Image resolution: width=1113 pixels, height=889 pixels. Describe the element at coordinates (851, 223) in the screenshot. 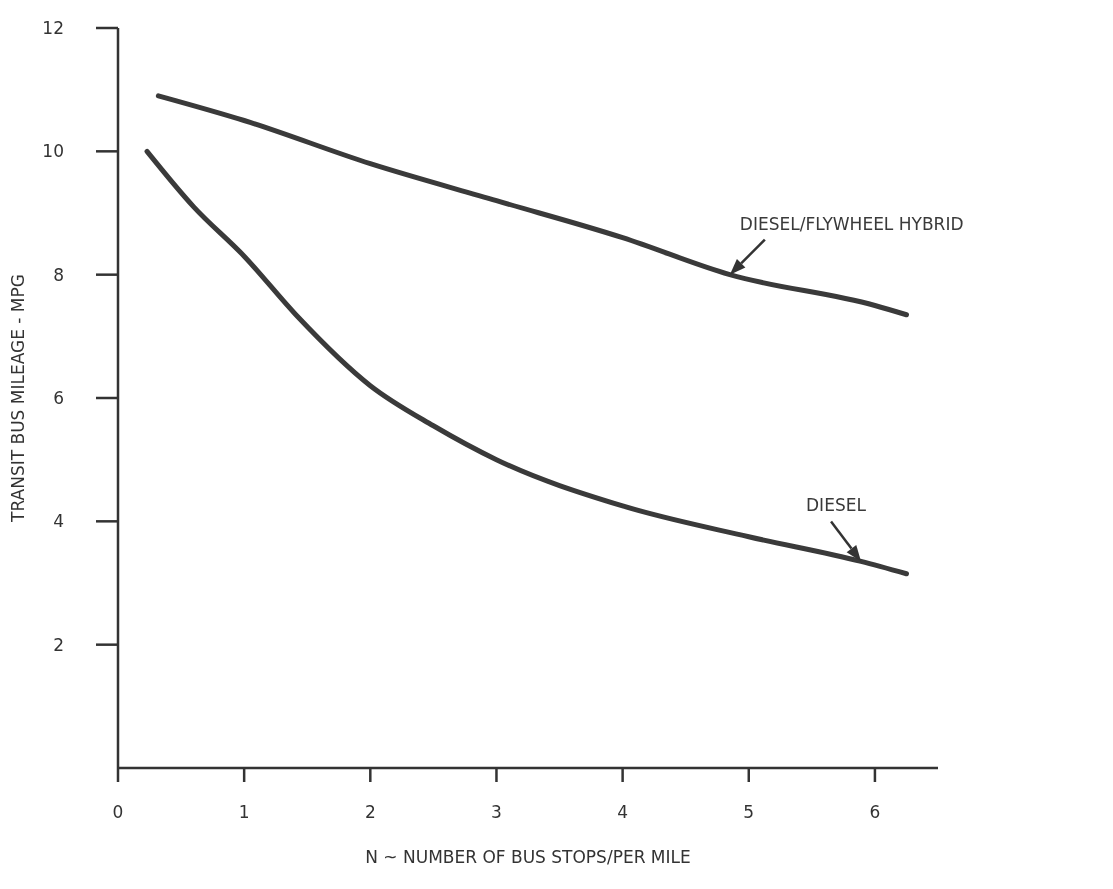

I see `text: DIESEL/FLYWHEEL HYBRID` at that location.